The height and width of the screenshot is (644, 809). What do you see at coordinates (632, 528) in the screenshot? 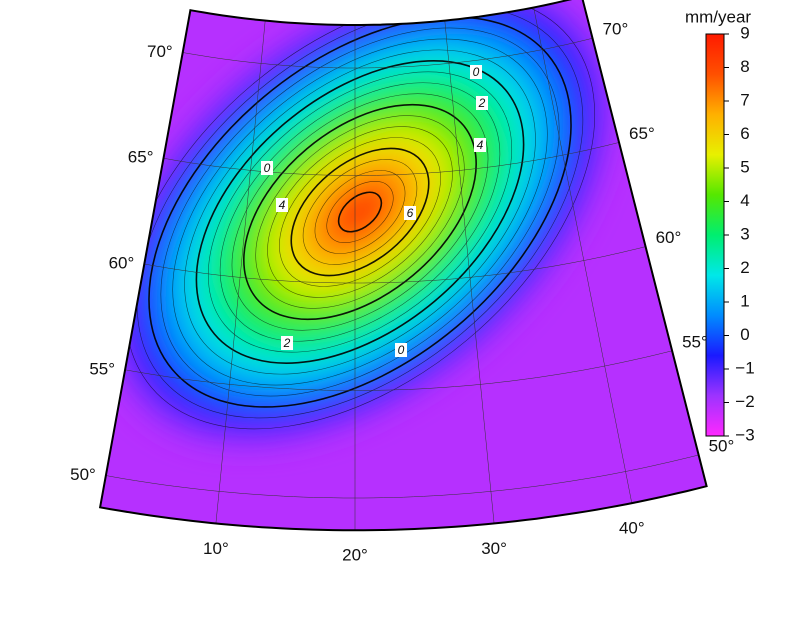
I see `meridian-label: 40°` at bounding box center [632, 528].